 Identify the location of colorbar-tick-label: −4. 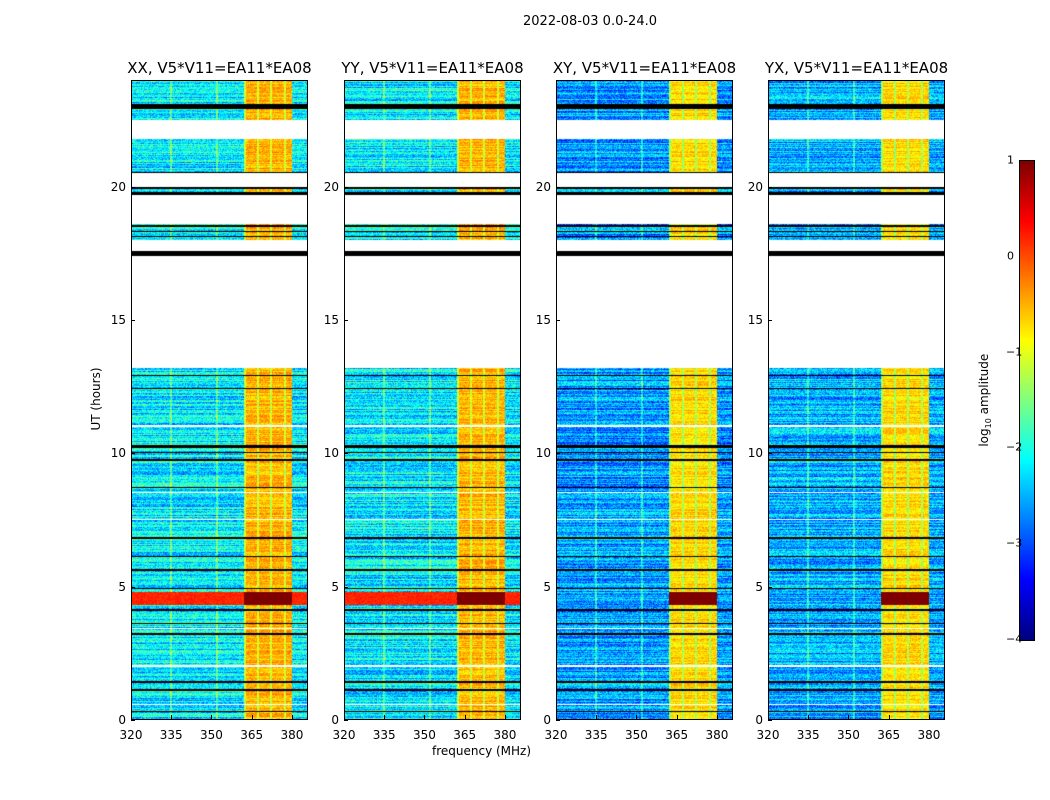
(1014, 639).